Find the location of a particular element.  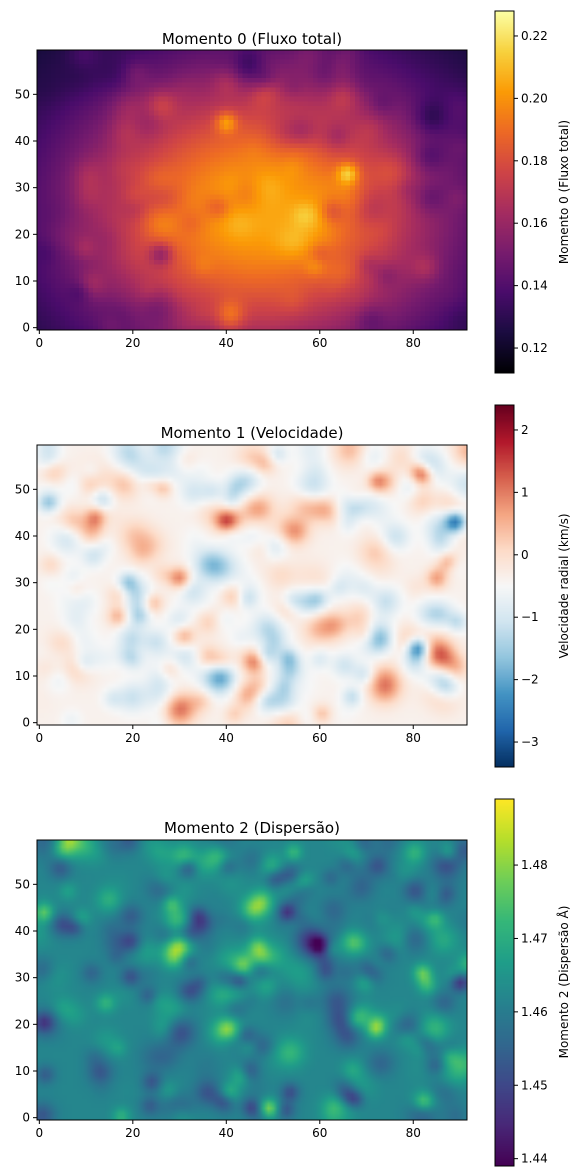

moment2-x-ticks: 0 20 40 60 80 is located at coordinates (228, 1130).